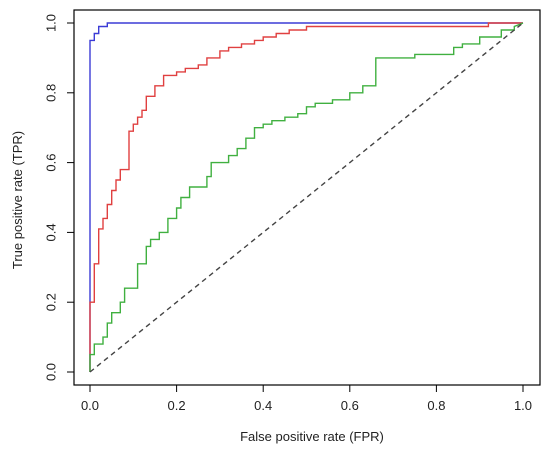 The image size is (550, 457). I want to click on y-tick-label: 0.0, so click(50, 372).